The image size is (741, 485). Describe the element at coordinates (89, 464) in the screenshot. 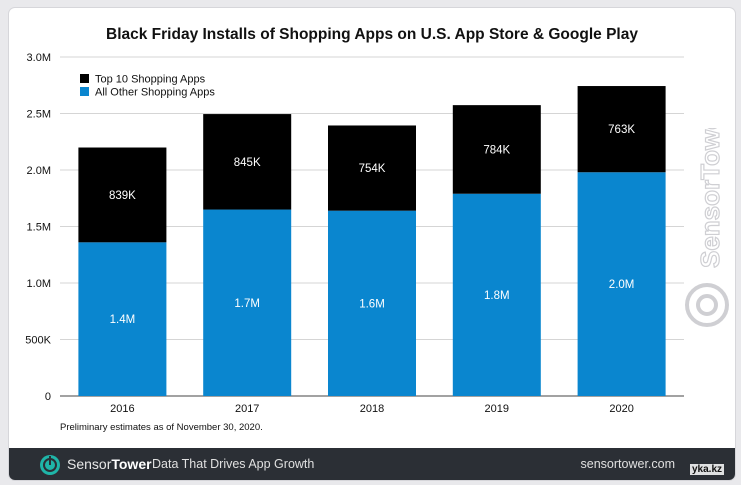

I see `footer-brand-part1: Sensor` at that location.